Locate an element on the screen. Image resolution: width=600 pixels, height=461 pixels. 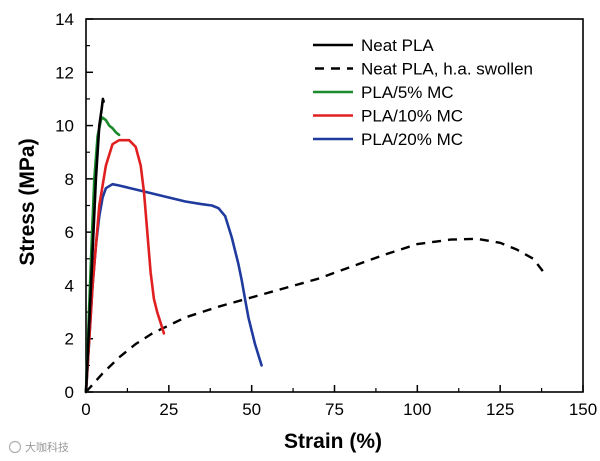
x-tick-label: 75 is located at coordinates (334, 409).